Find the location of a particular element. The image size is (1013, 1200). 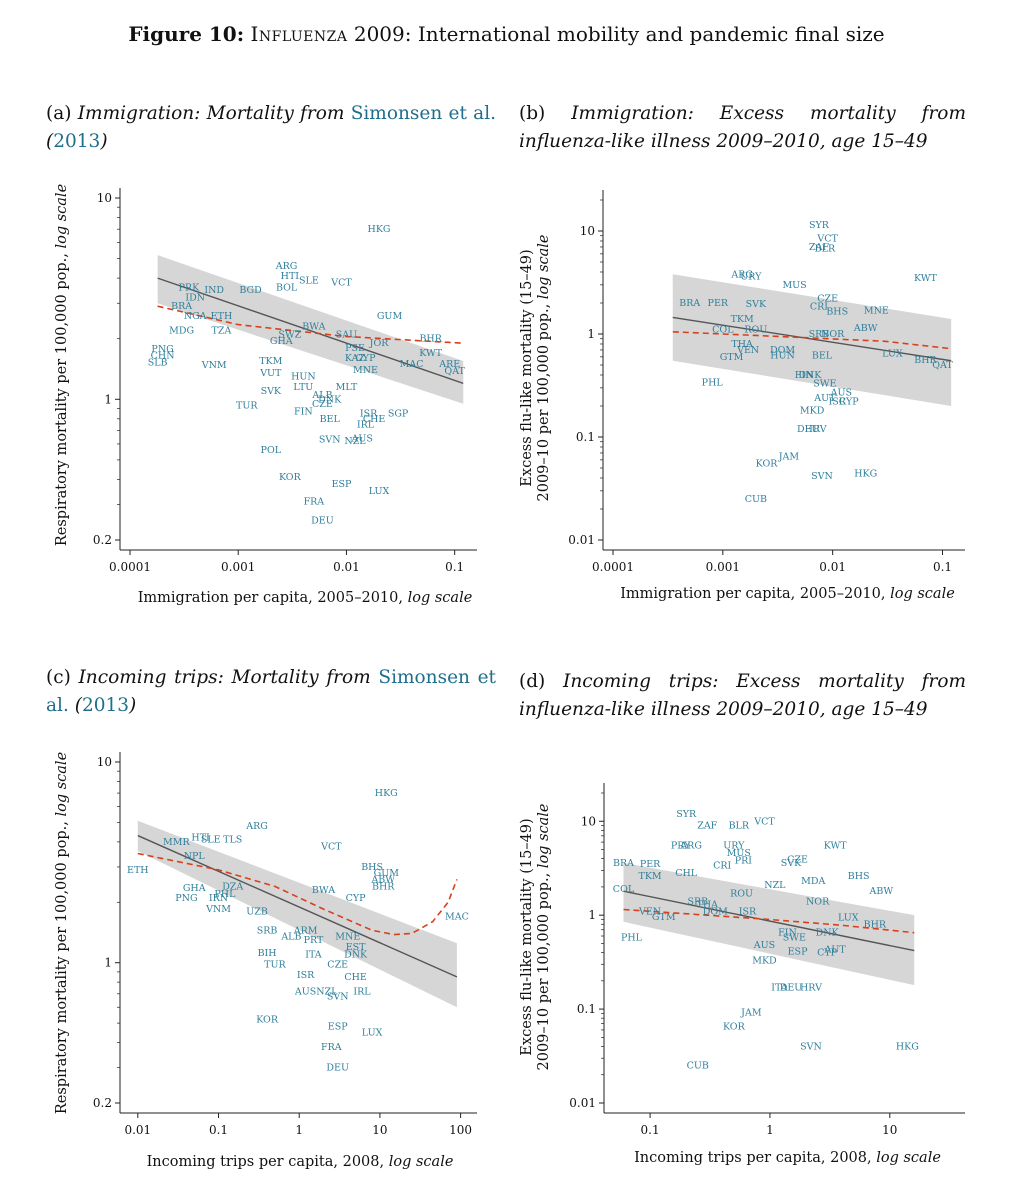

caption-c-letter: (c) is located at coordinates (58, 677).